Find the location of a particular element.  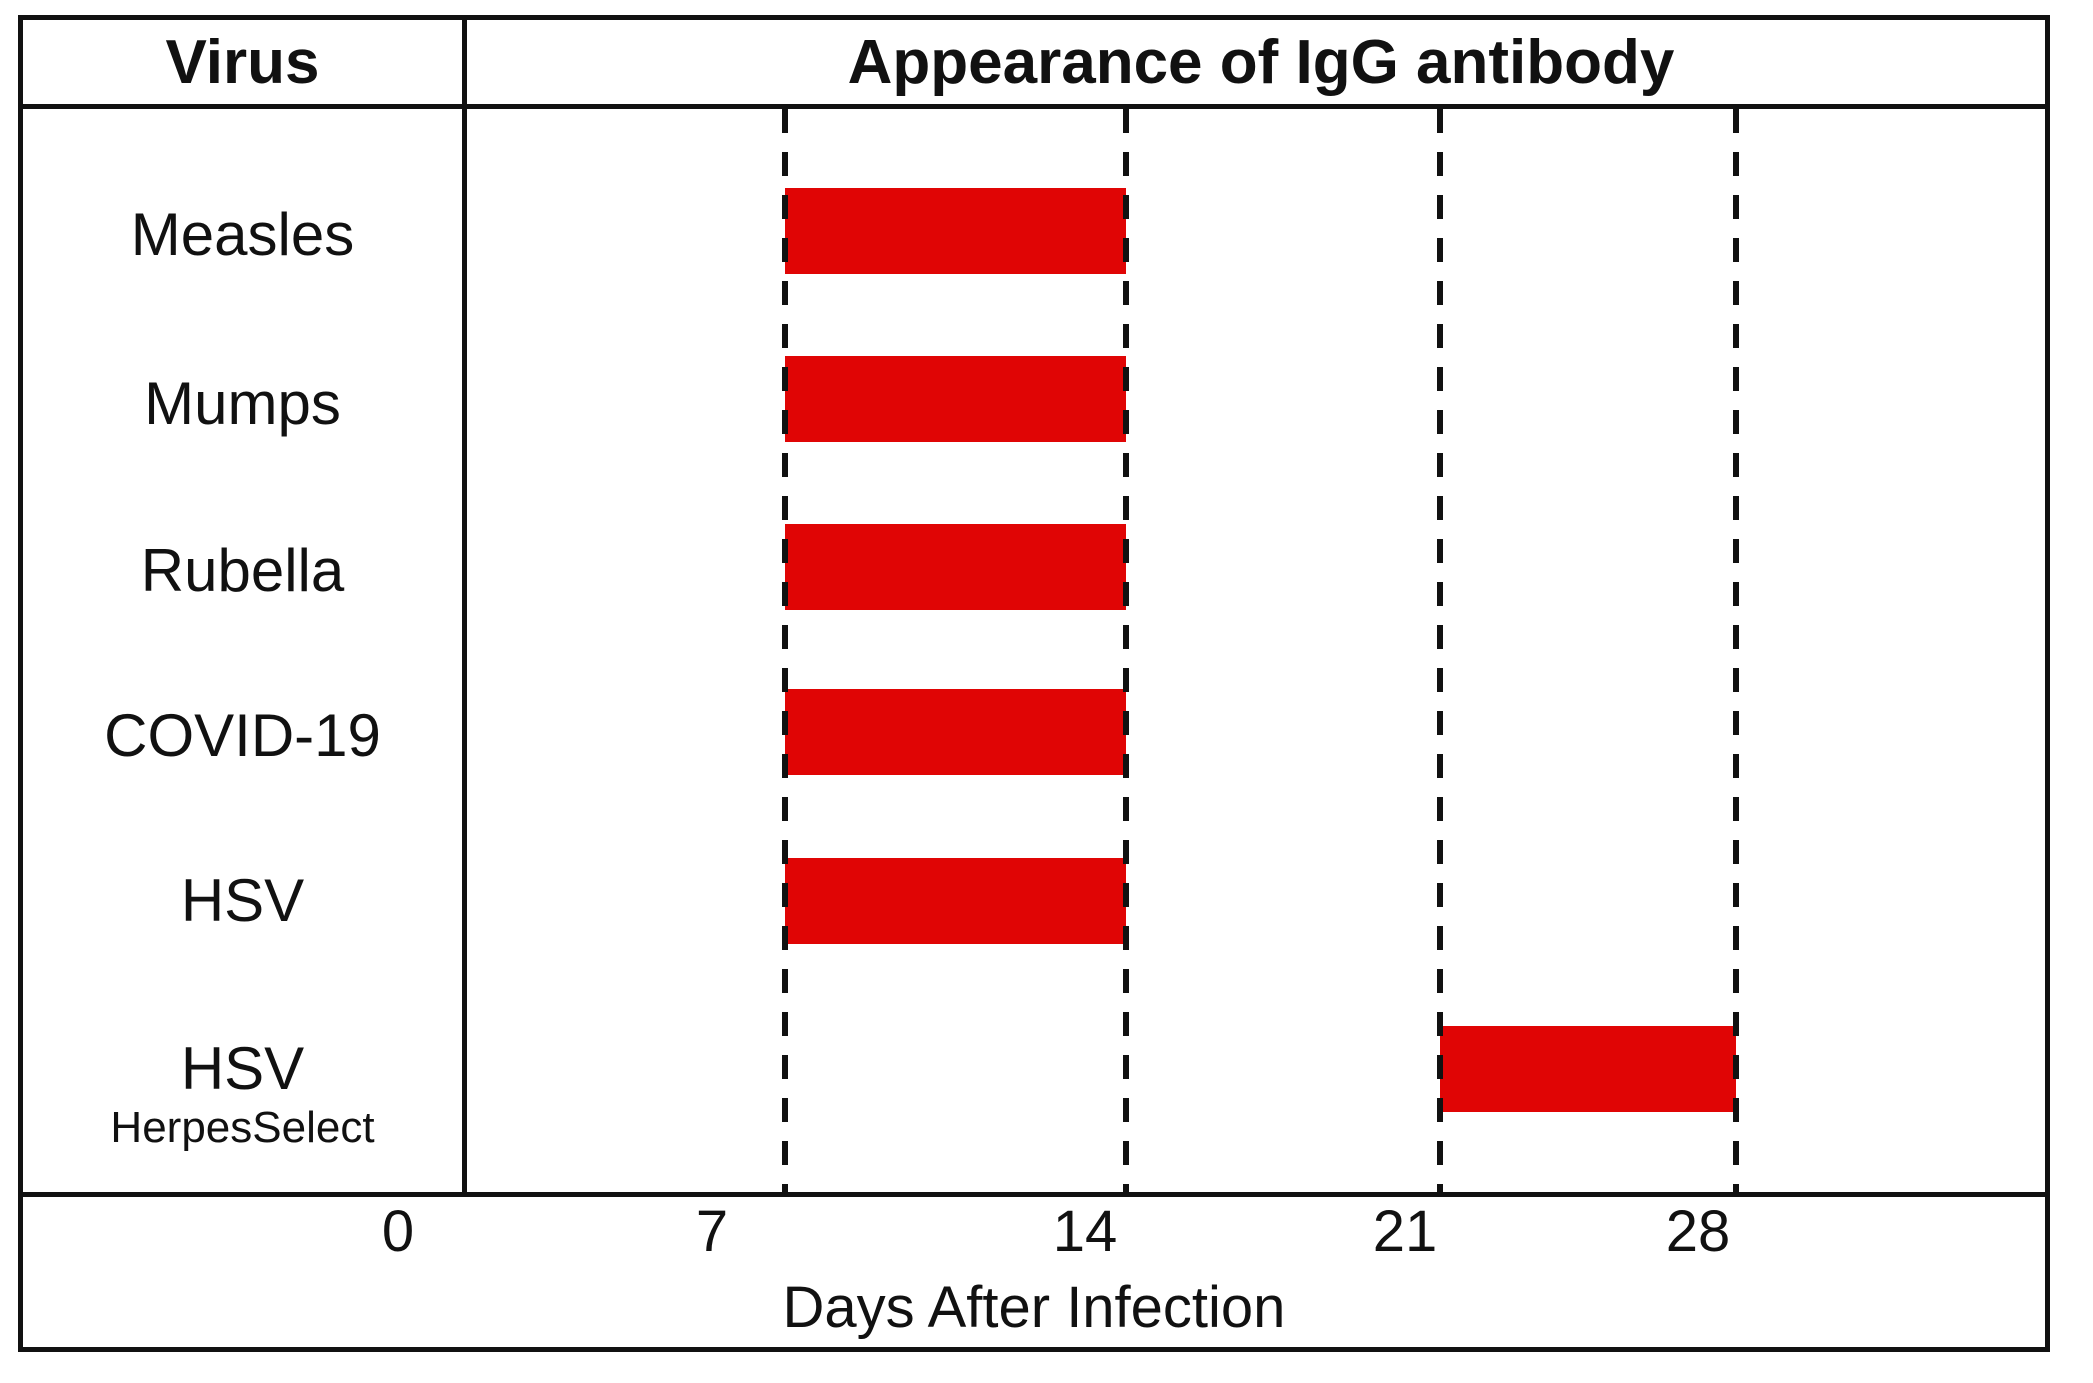

row-label-rubella: Rubella is located at coordinates (242, 571).